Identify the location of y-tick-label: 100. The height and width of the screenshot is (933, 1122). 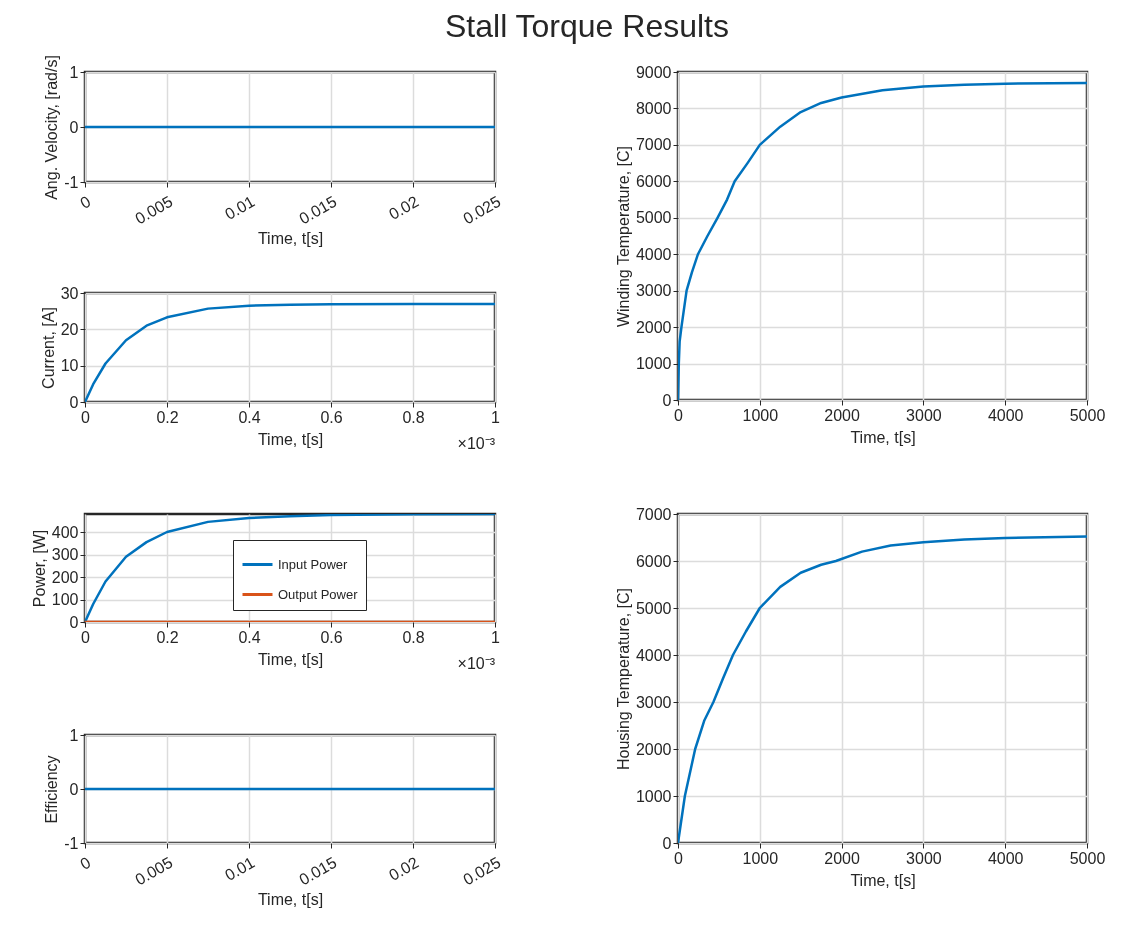
(65, 599).